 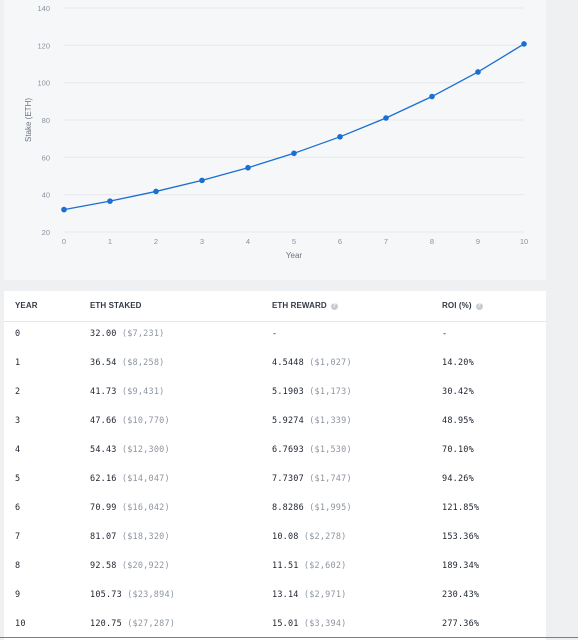 I want to click on roi-value: 121.85%, so click(x=461, y=508).